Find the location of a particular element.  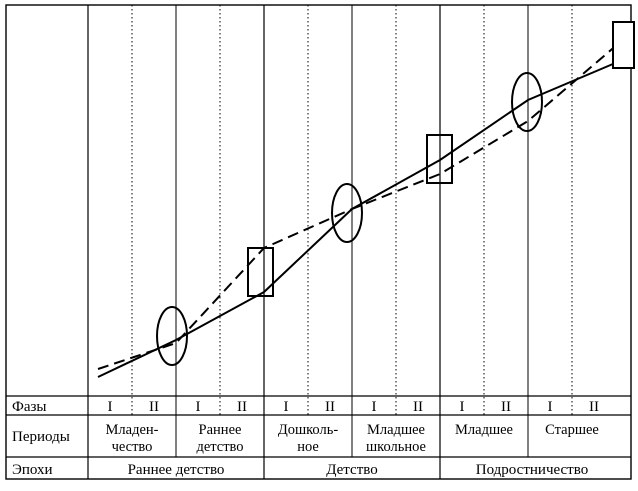

epoch-label: Раннее детство is located at coordinates (176, 470).